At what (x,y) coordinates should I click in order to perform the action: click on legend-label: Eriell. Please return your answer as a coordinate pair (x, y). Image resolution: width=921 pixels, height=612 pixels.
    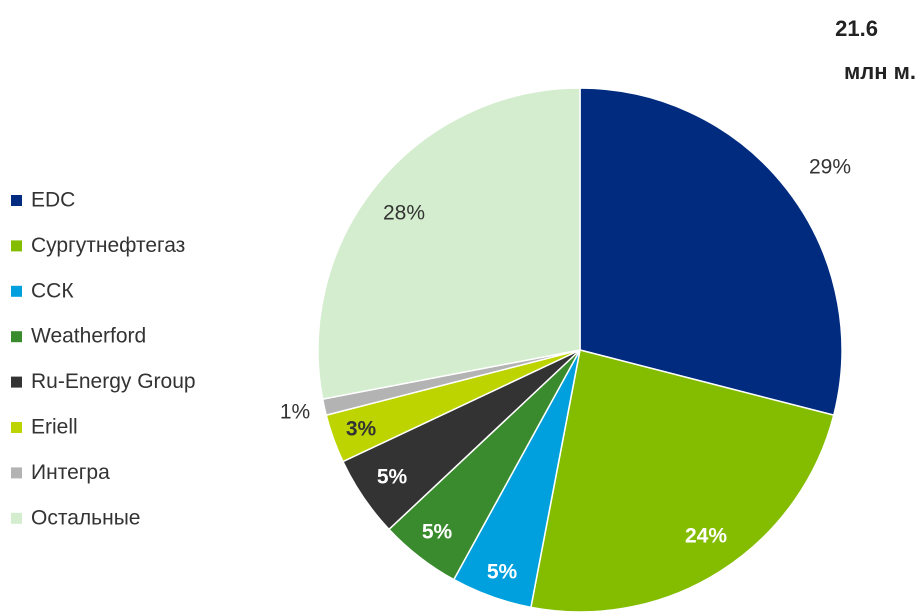
    Looking at the image, I should click on (54, 427).